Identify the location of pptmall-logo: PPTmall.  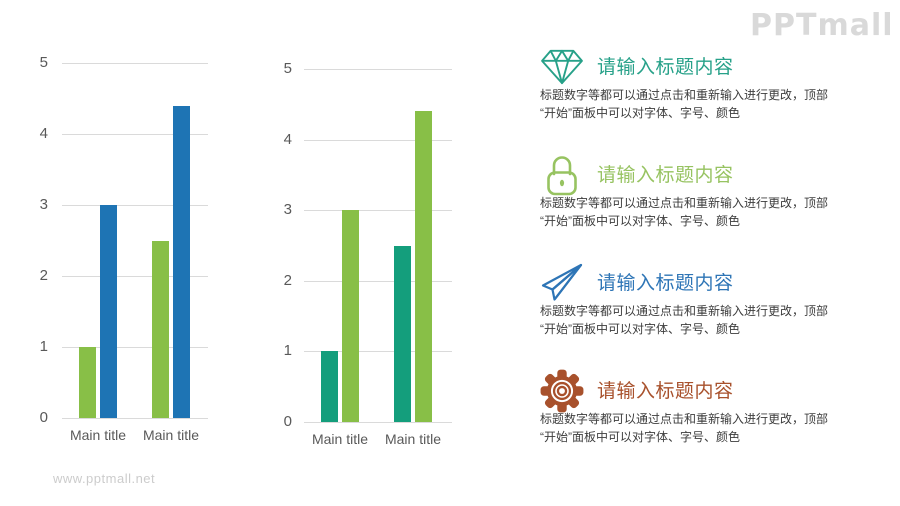
(822, 25).